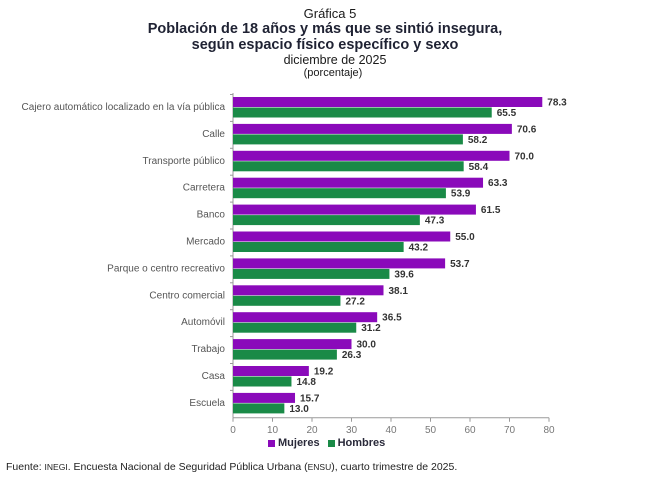  Describe the element at coordinates (352, 430) in the screenshot. I see `x-tick-label: 30` at that location.